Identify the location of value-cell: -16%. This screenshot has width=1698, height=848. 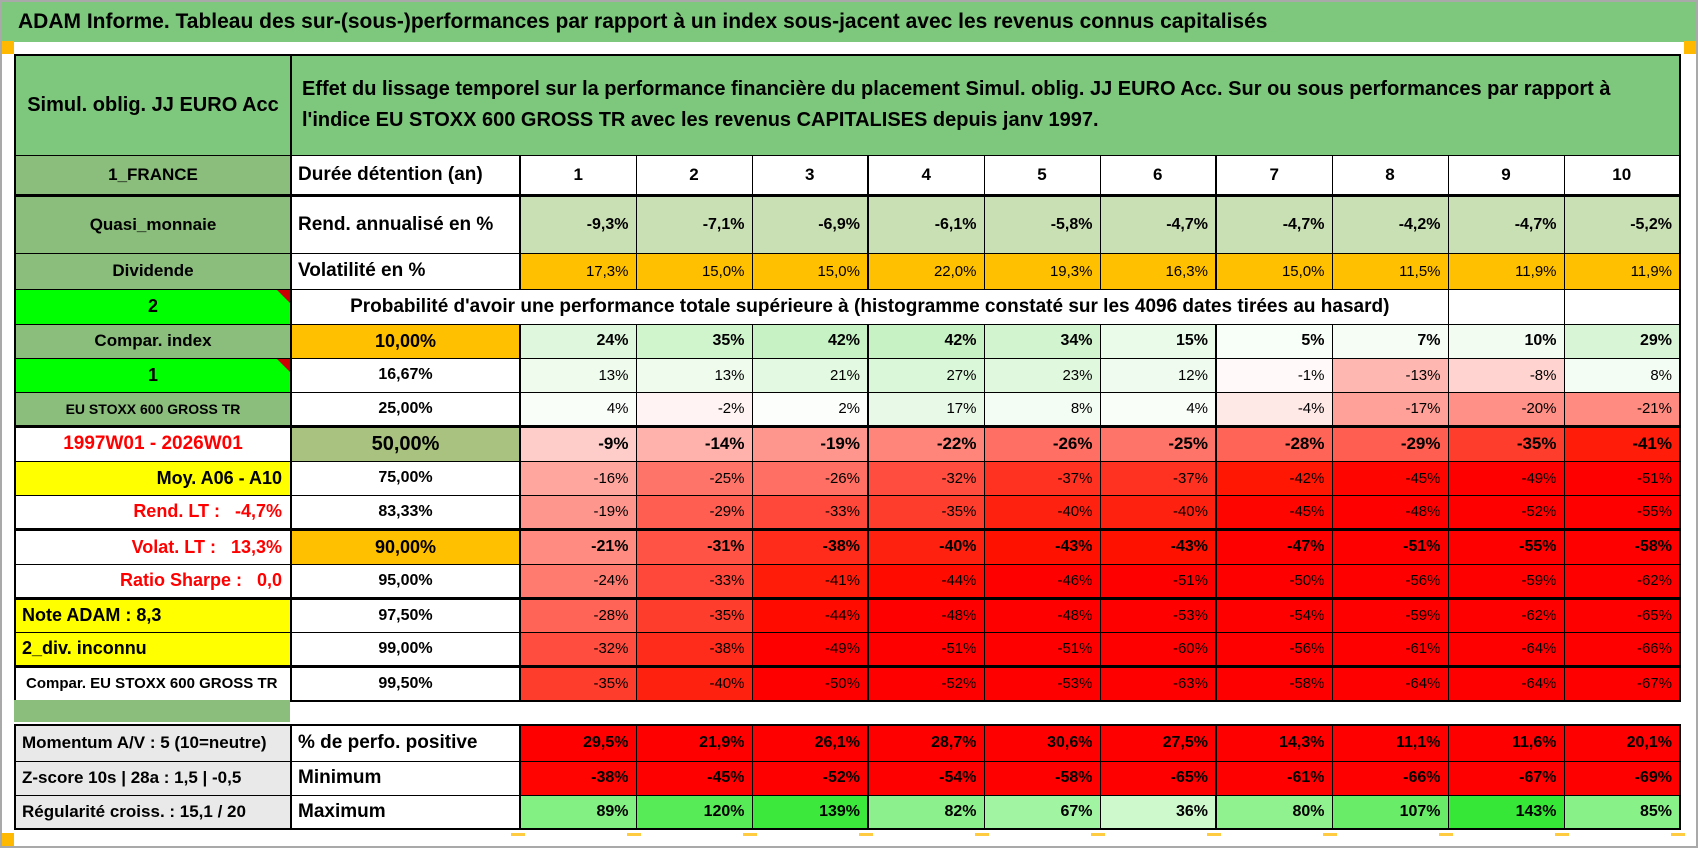
(578, 478).